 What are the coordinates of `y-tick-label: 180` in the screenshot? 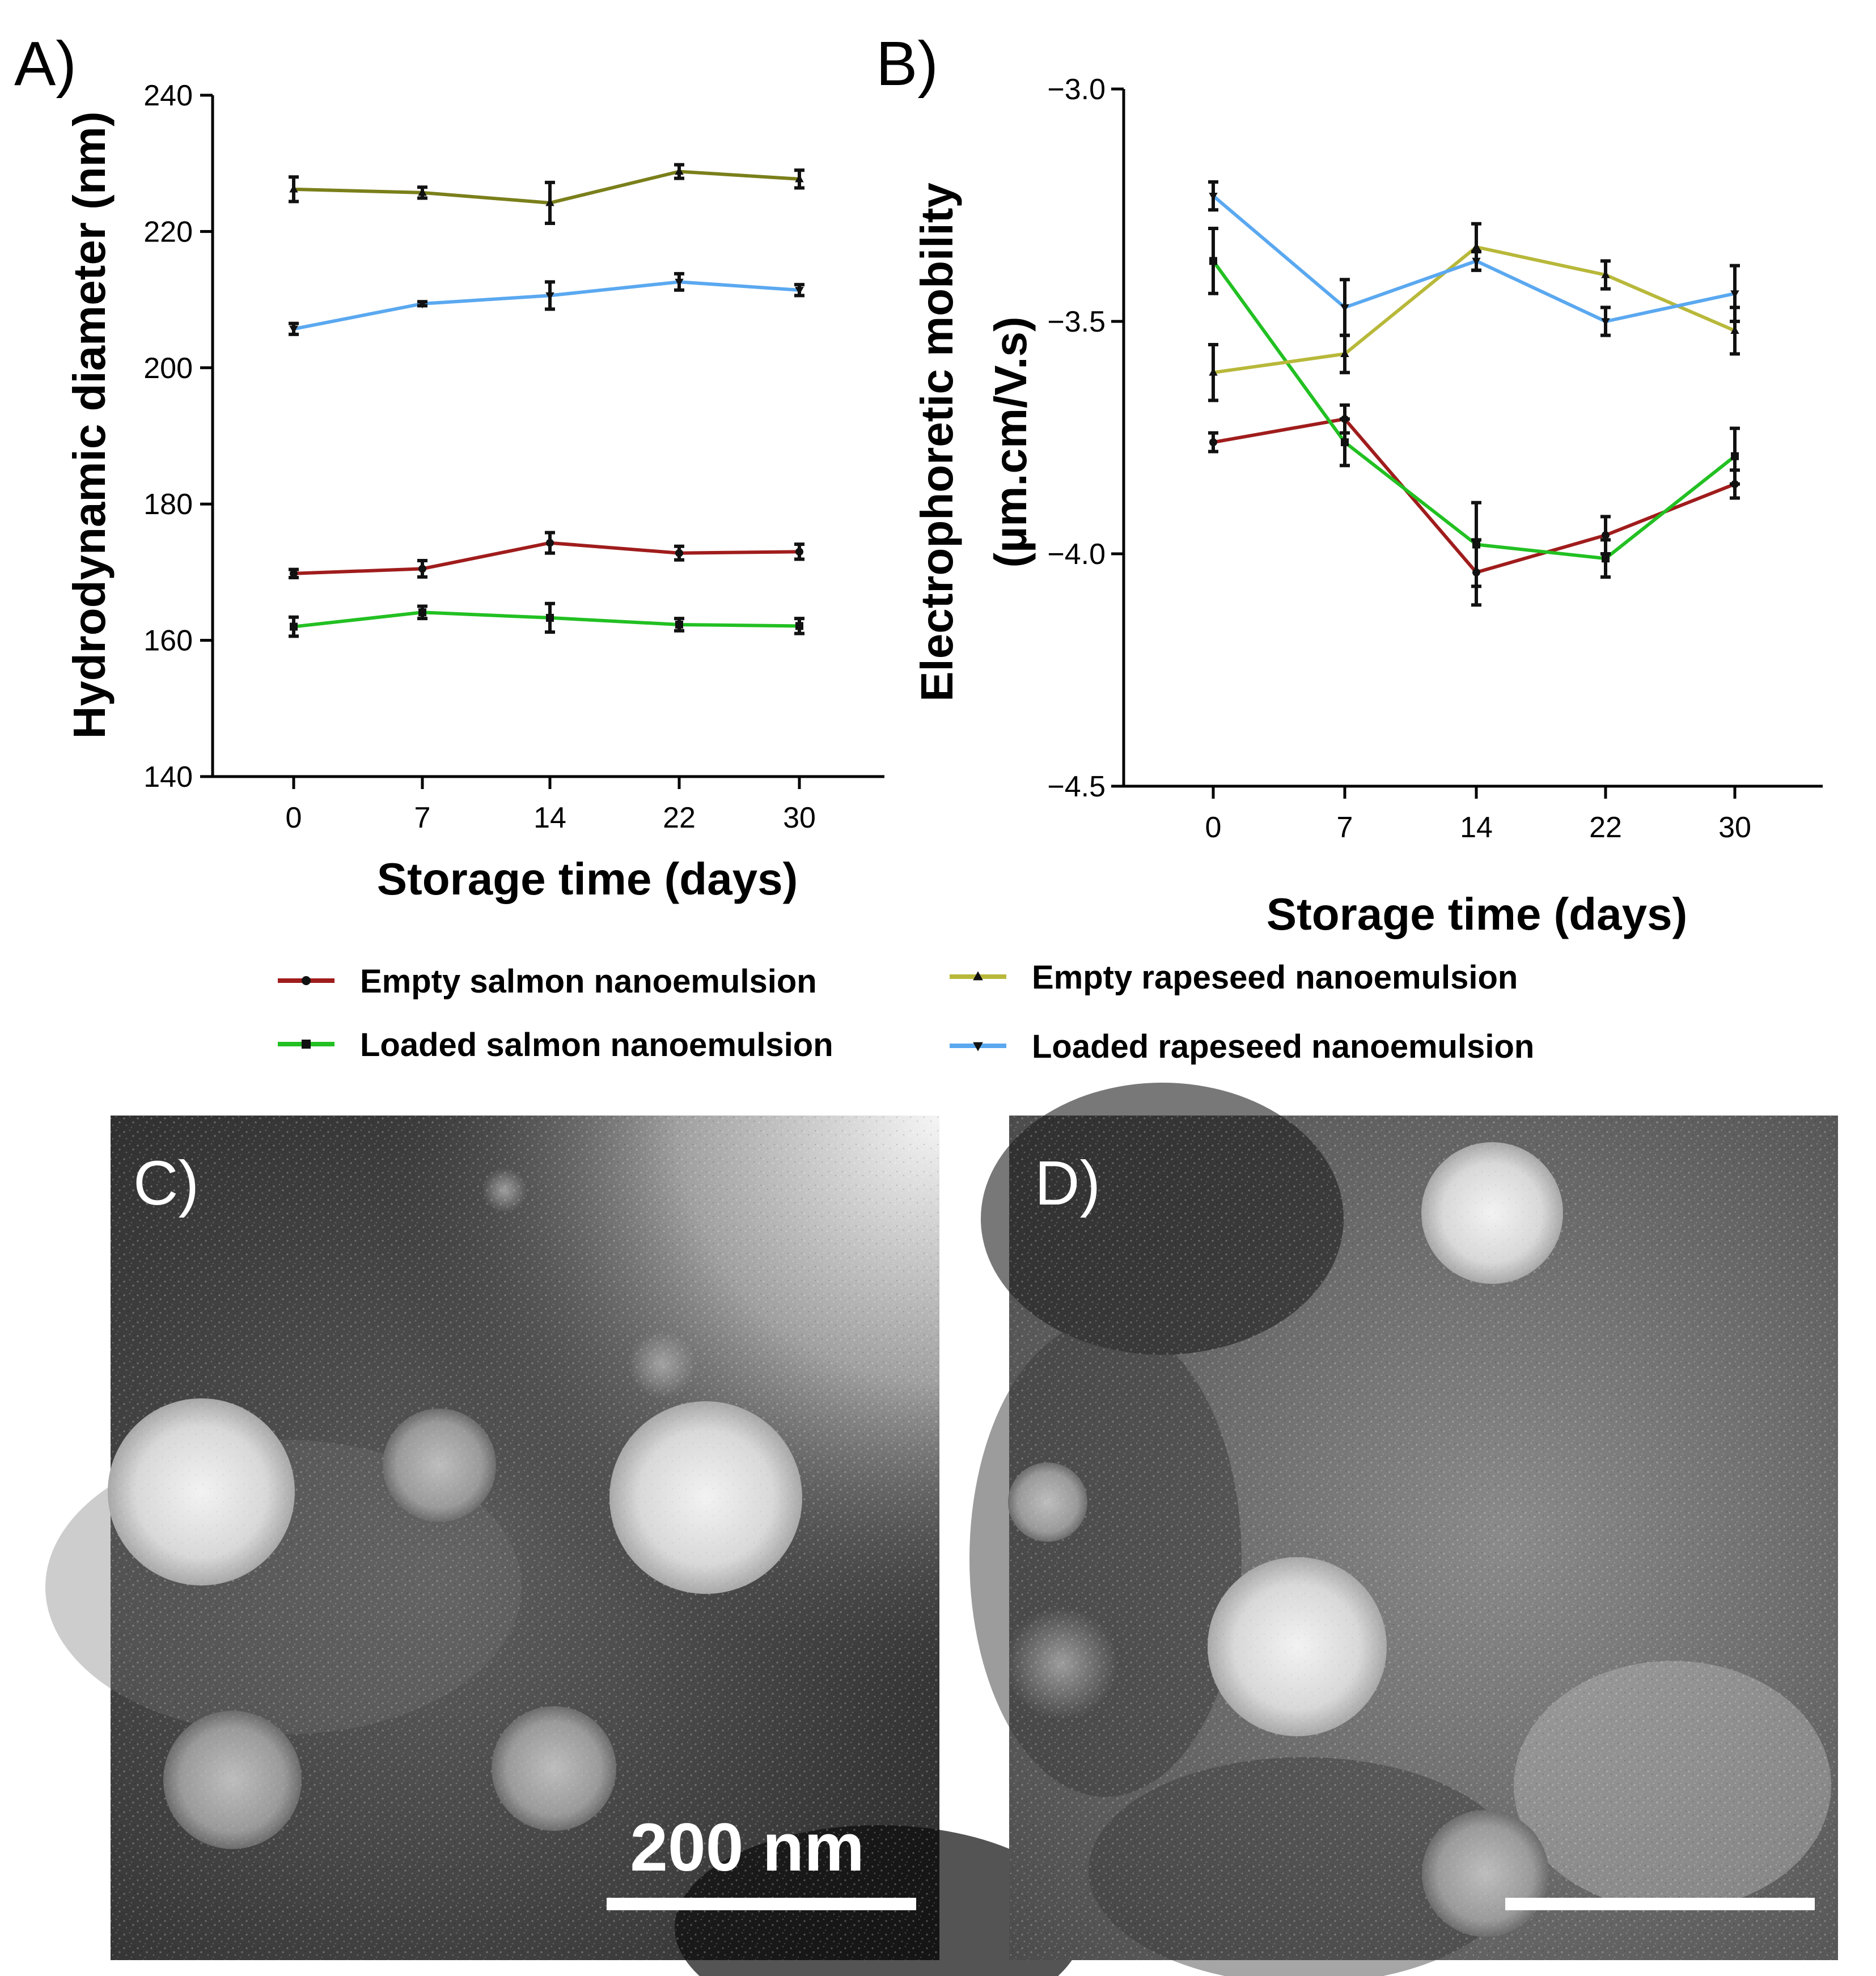 It's located at (168, 505).